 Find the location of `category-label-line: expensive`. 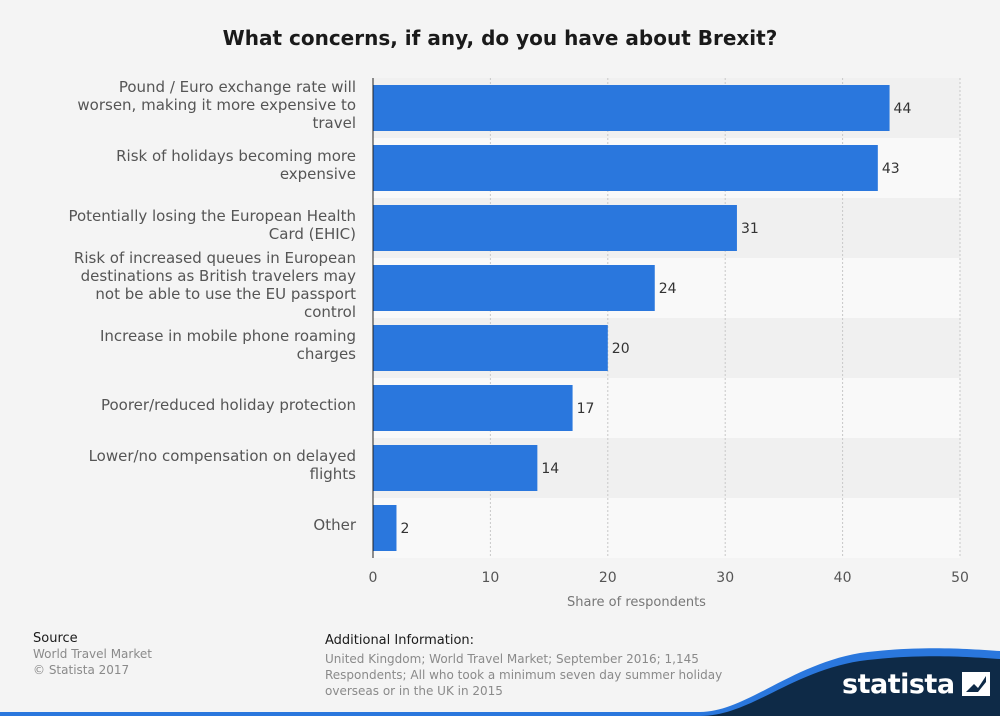

category-label-line: expensive is located at coordinates (317, 174).